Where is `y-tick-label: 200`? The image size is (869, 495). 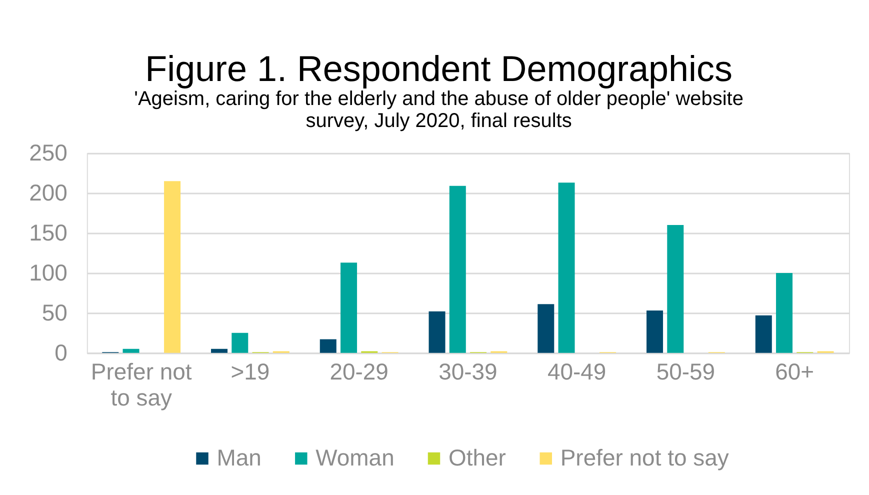
y-tick-label: 200 is located at coordinates (48, 193).